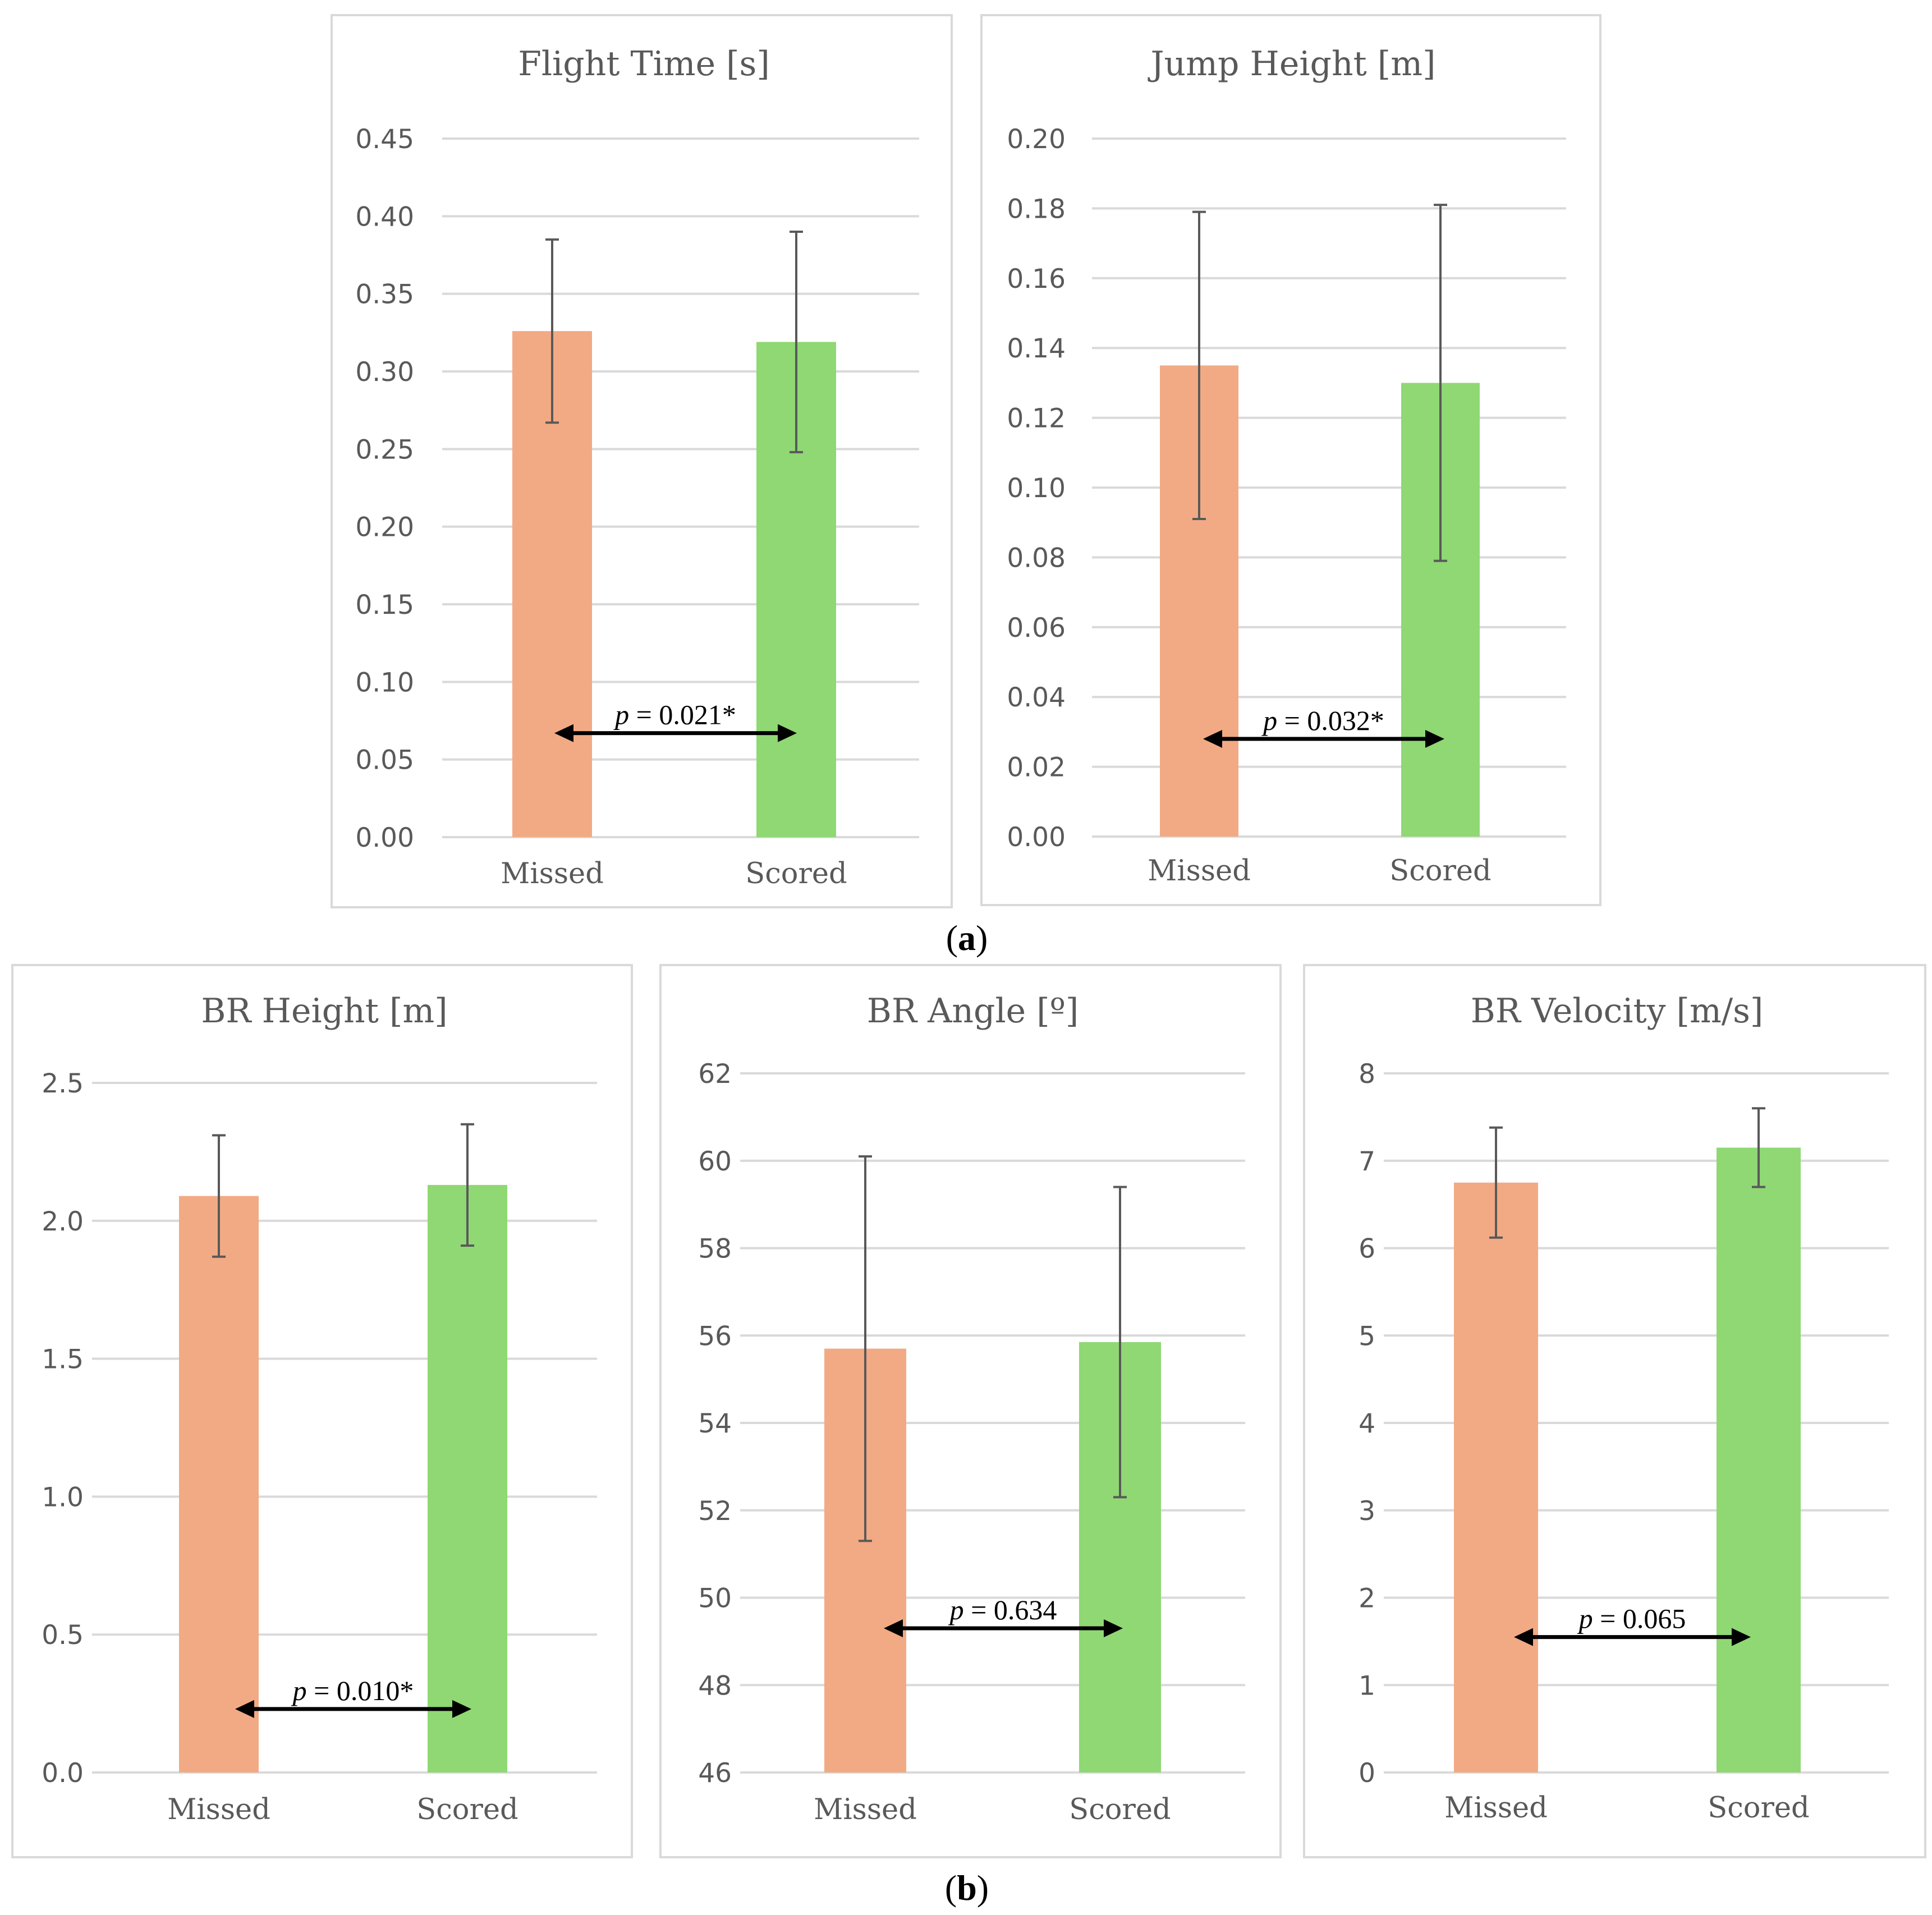  Describe the element at coordinates (1036, 628) in the screenshot. I see `y-tick-label: 0.06` at that location.